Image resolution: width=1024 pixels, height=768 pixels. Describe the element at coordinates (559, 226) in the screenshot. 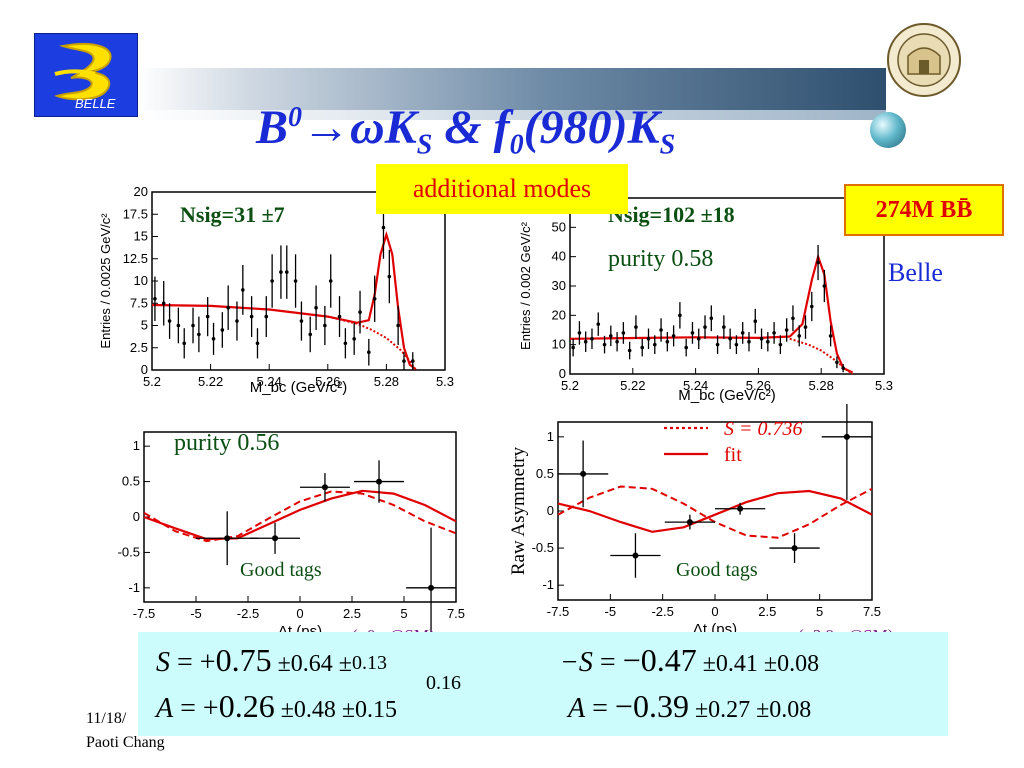

I see `y-tick-label: 50` at that location.